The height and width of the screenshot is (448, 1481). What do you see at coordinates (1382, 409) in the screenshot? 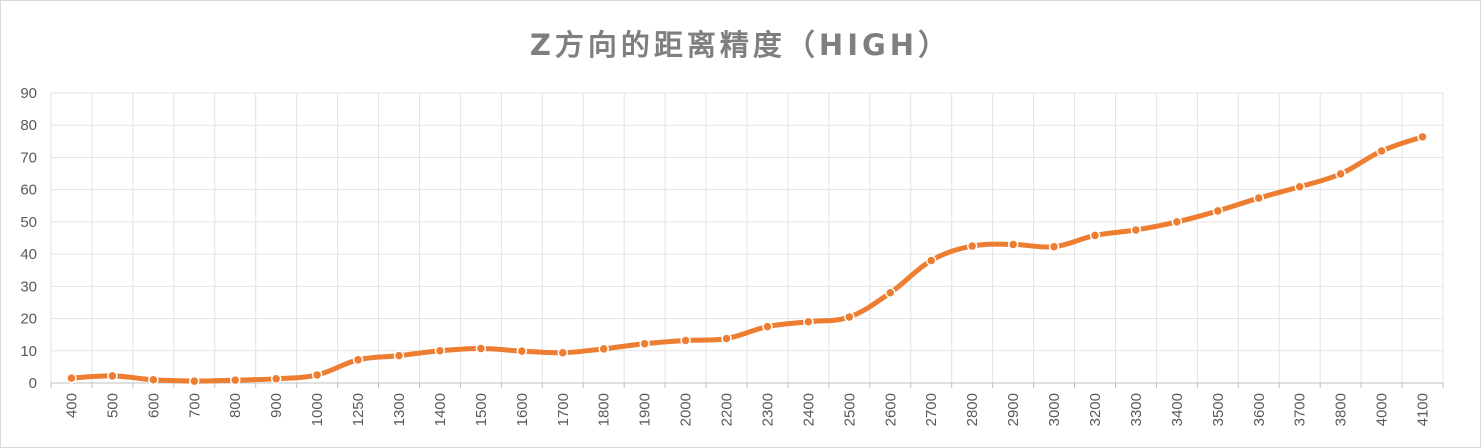
I see `x-tick-label: 4000` at bounding box center [1382, 409].